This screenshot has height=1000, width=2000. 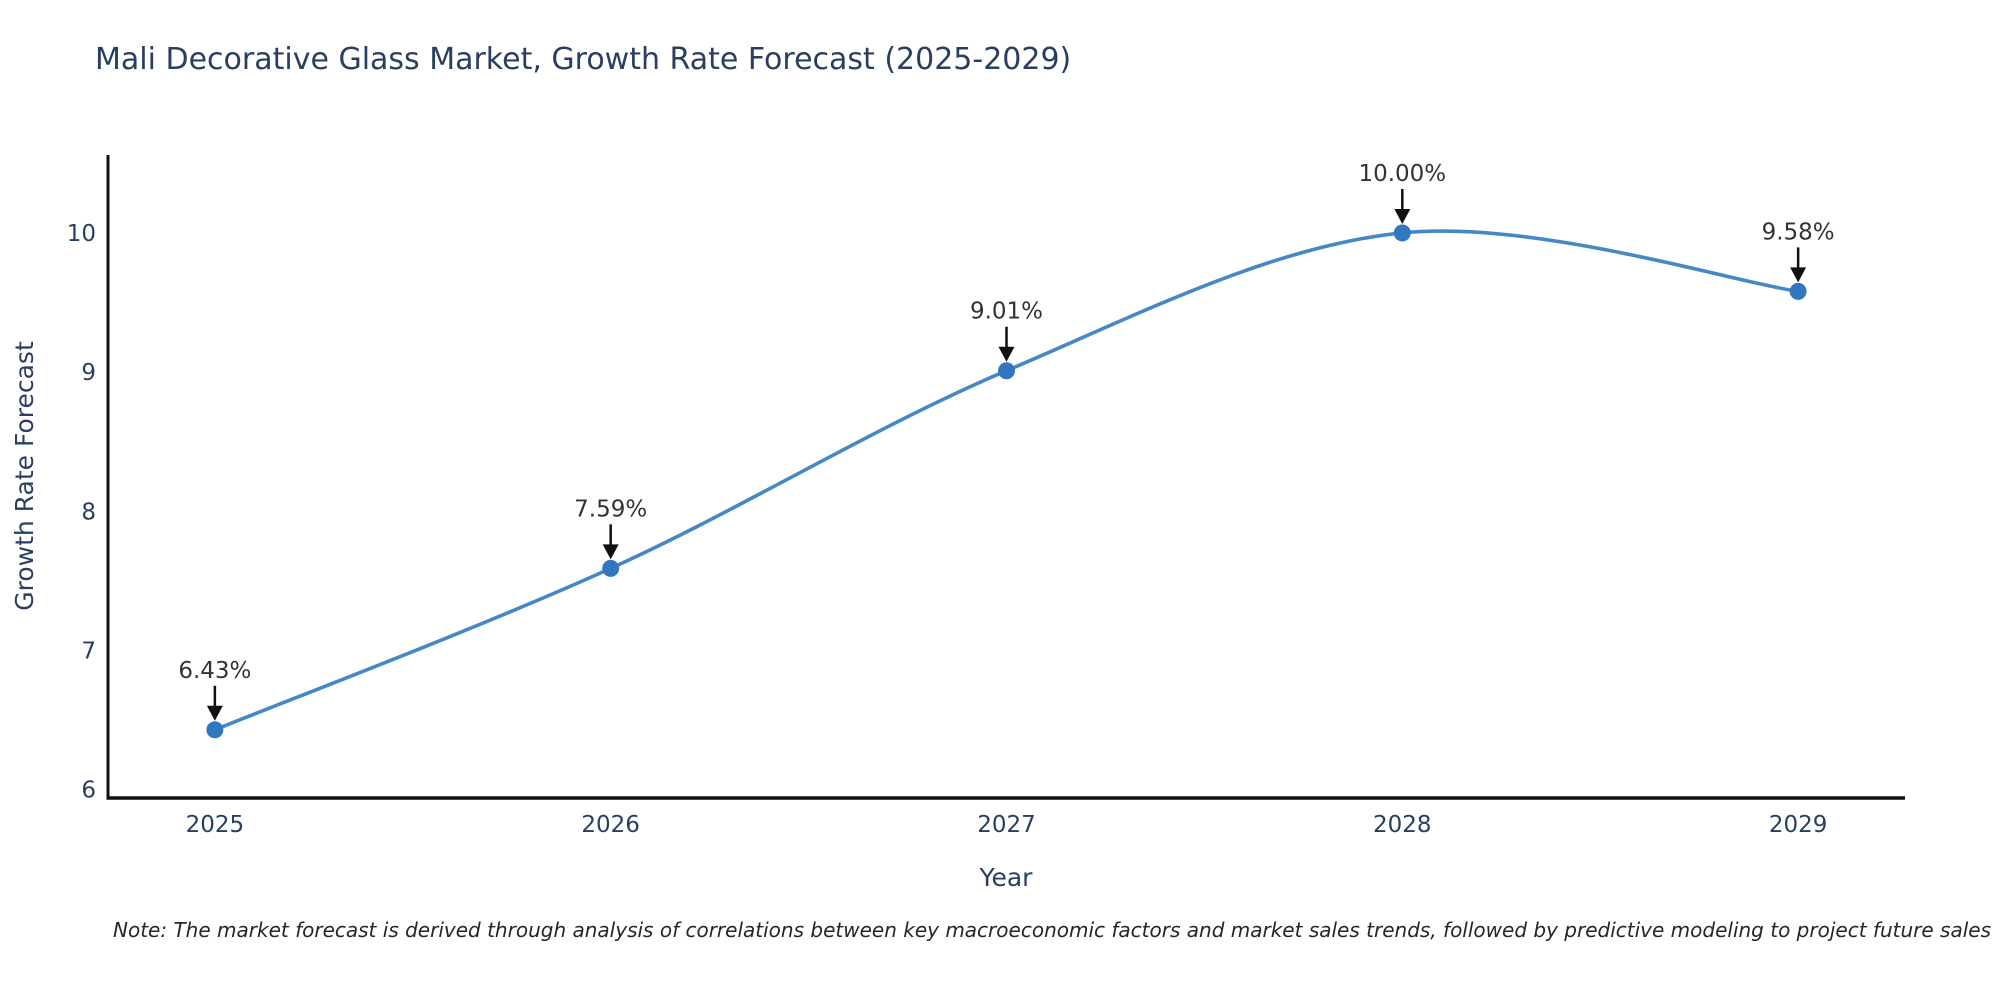 I want to click on x-tick-label: 2028, so click(x=1402, y=825).